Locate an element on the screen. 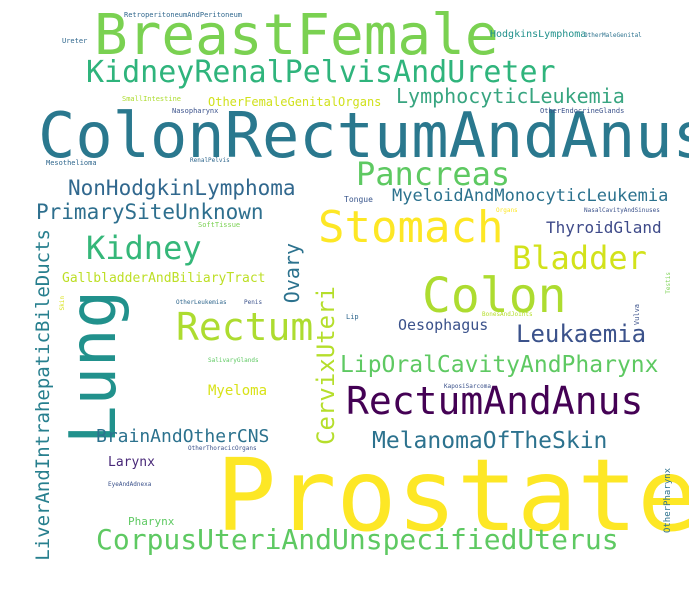  word-eye-and-adnexa: EyeAndAdnexa is located at coordinates (130, 484).